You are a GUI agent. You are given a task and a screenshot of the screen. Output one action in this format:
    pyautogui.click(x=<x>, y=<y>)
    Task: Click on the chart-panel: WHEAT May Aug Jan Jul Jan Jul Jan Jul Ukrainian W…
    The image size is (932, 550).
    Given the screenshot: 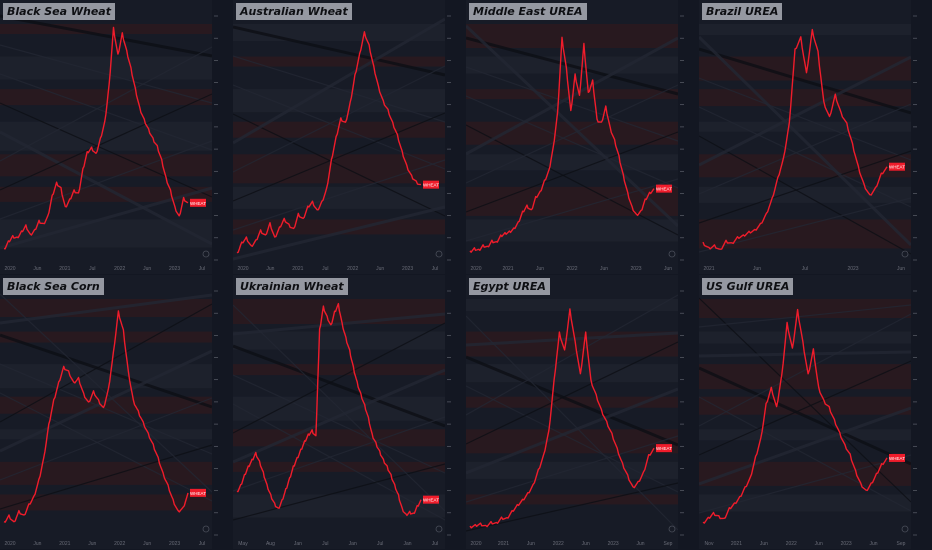 What is the action you would take?
    pyautogui.click(x=349, y=412)
    